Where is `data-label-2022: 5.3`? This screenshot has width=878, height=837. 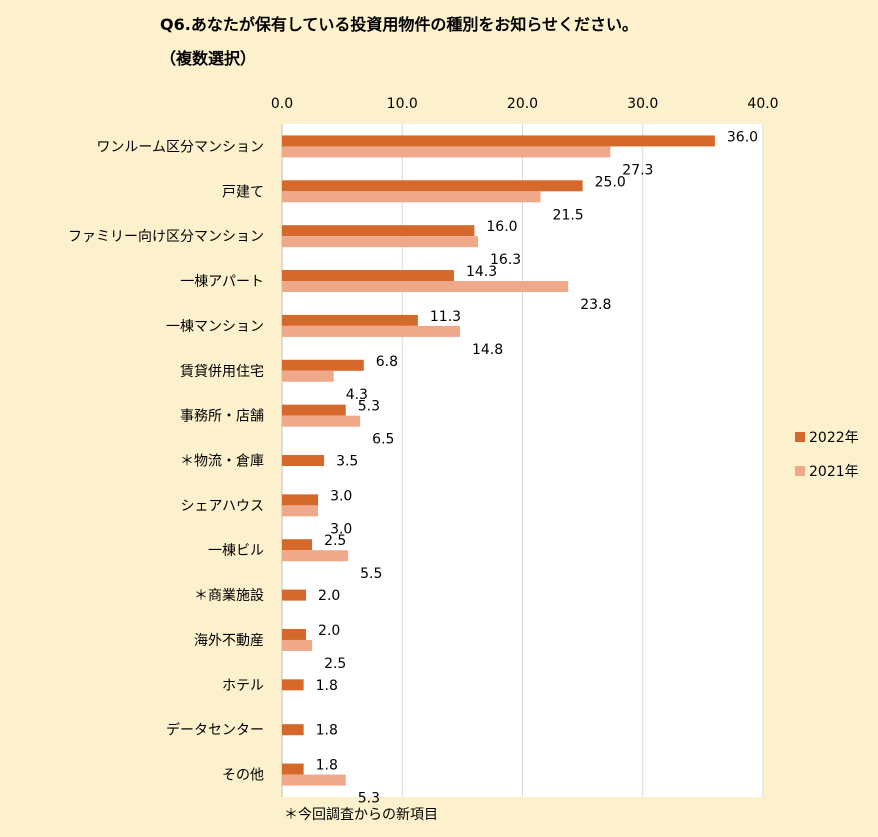 data-label-2022: 5.3 is located at coordinates (369, 407).